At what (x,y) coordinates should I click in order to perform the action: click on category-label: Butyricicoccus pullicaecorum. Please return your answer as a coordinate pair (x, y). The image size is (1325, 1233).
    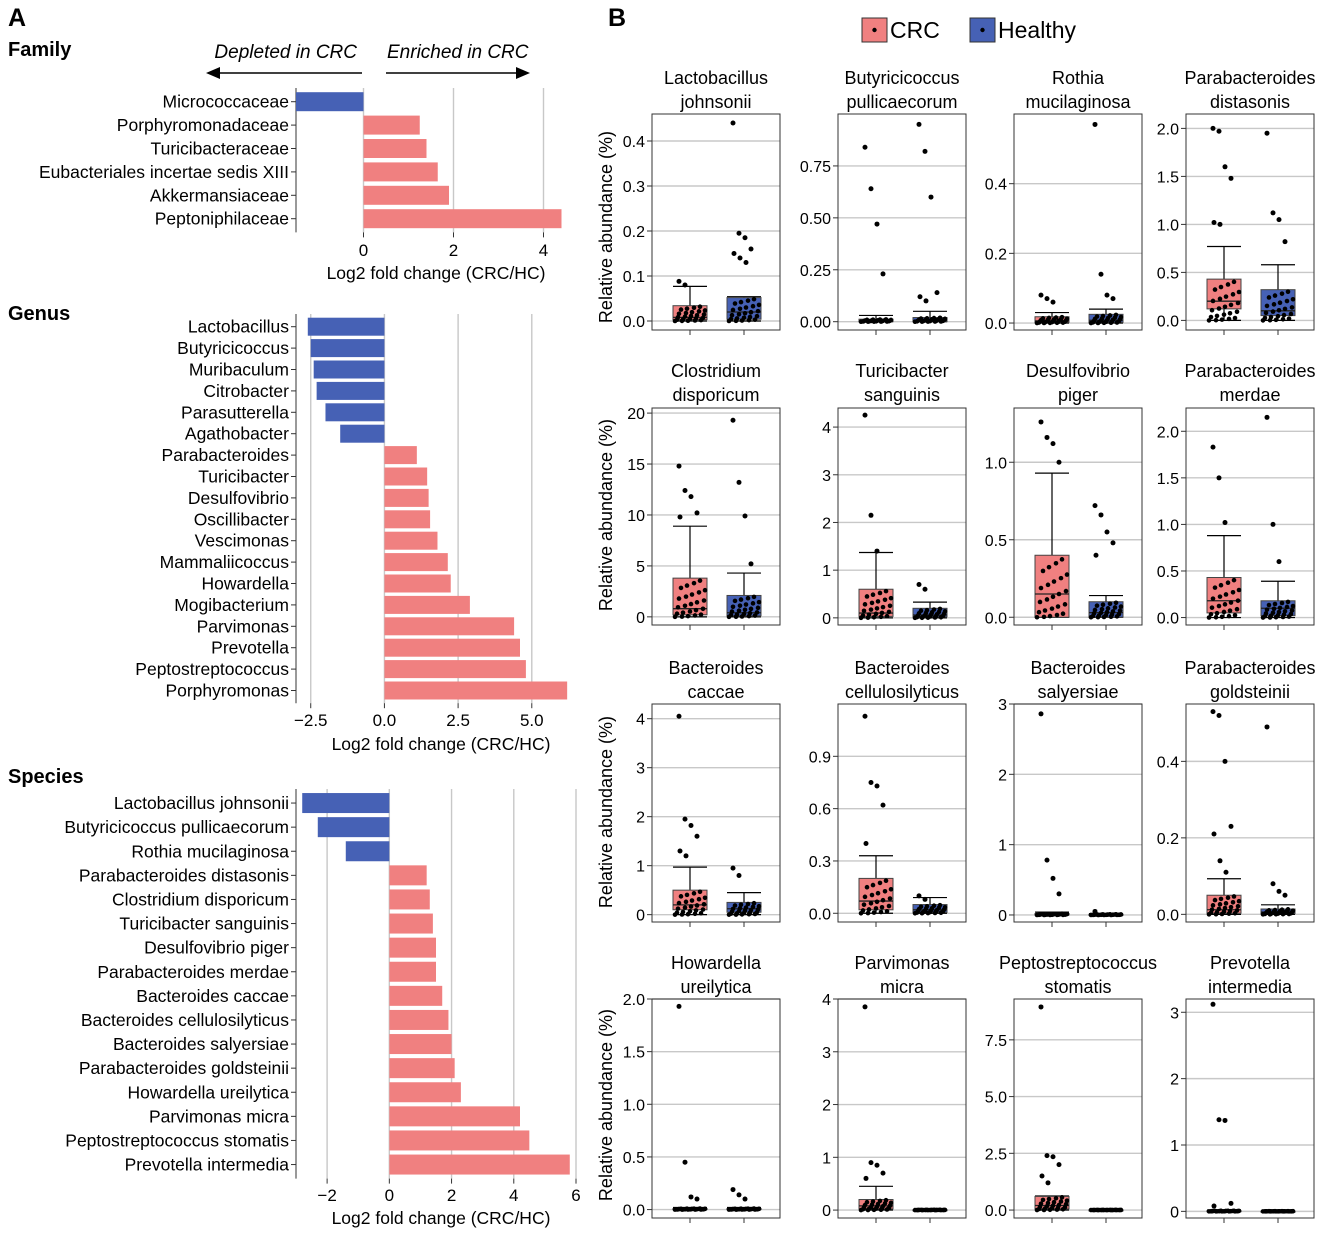
    Looking at the image, I should click on (176, 827).